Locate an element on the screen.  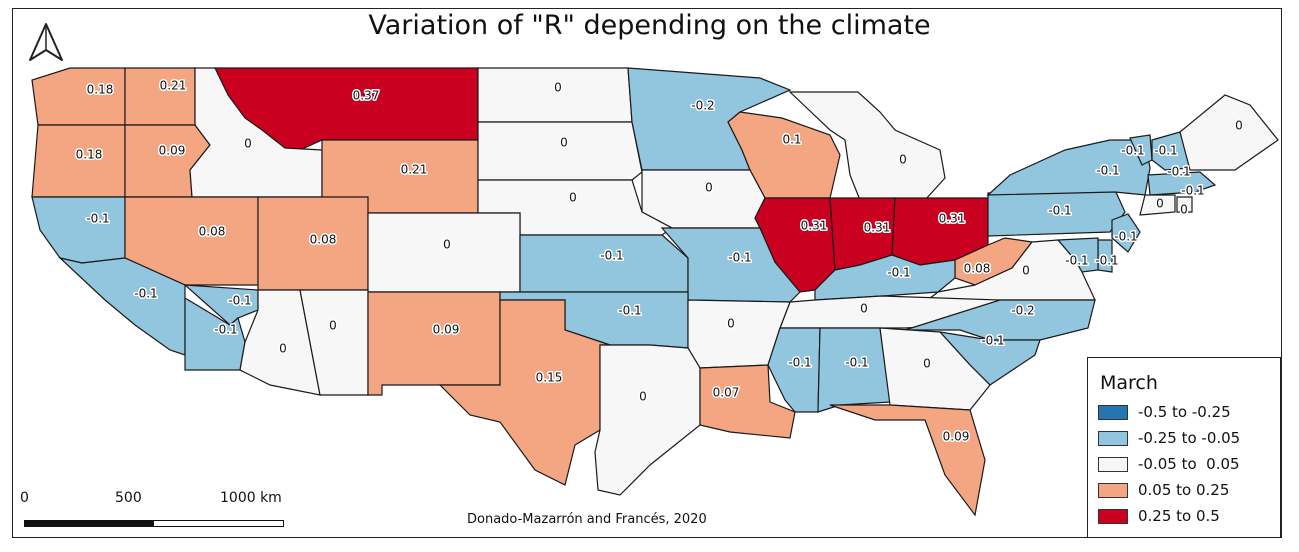
state-southern-nevada is located at coordinates (221, 305).